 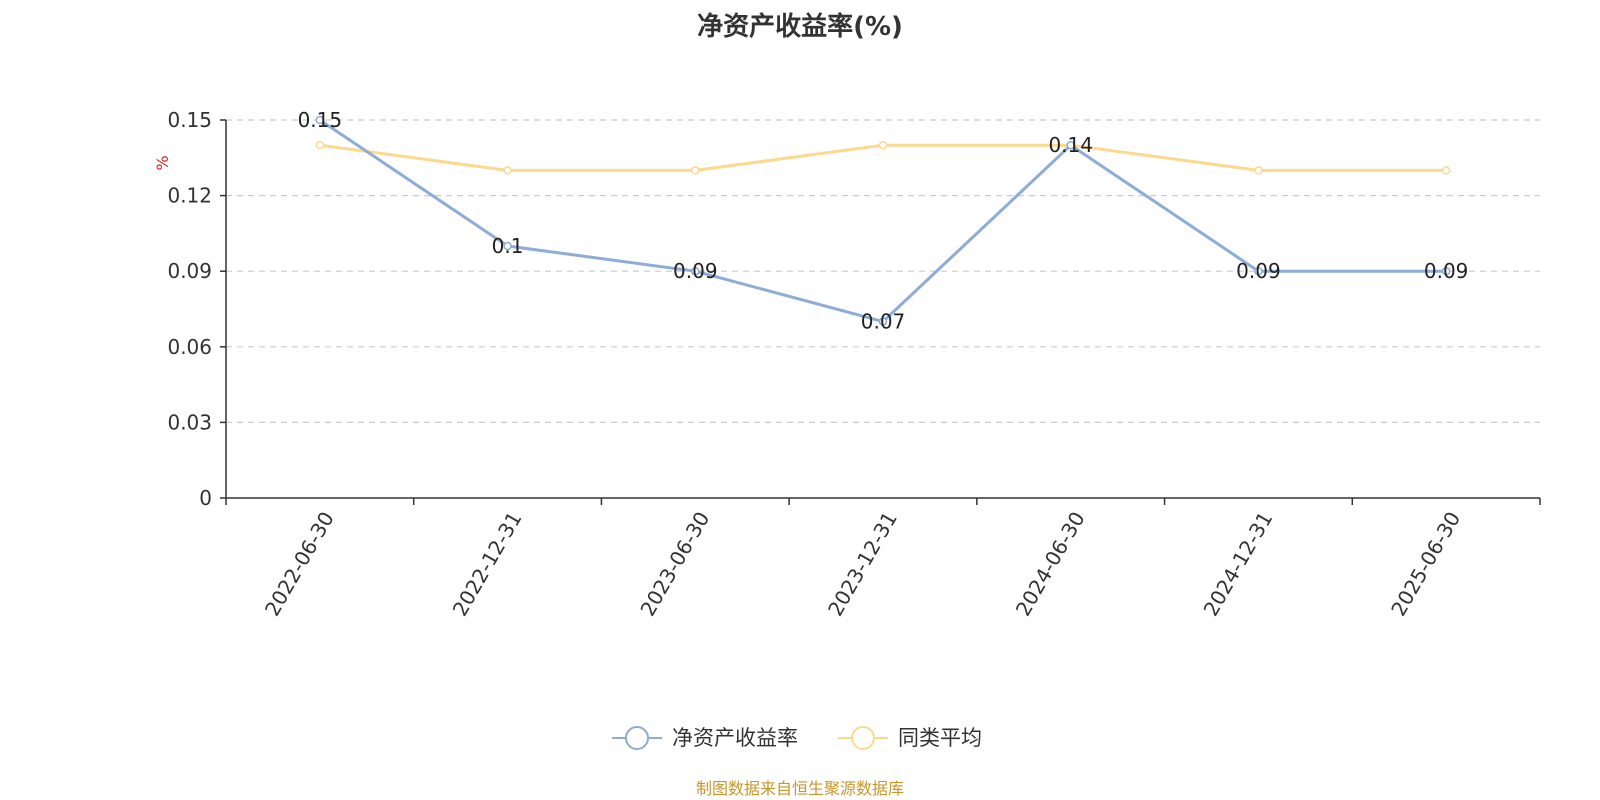 I want to click on legend-item: 净资产收益率, so click(x=705, y=738).